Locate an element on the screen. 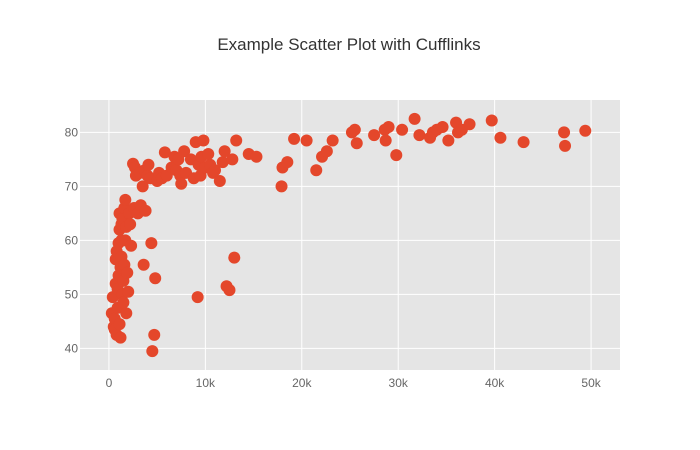 The image size is (700, 450). y-tick-label: 40 is located at coordinates (72, 348).